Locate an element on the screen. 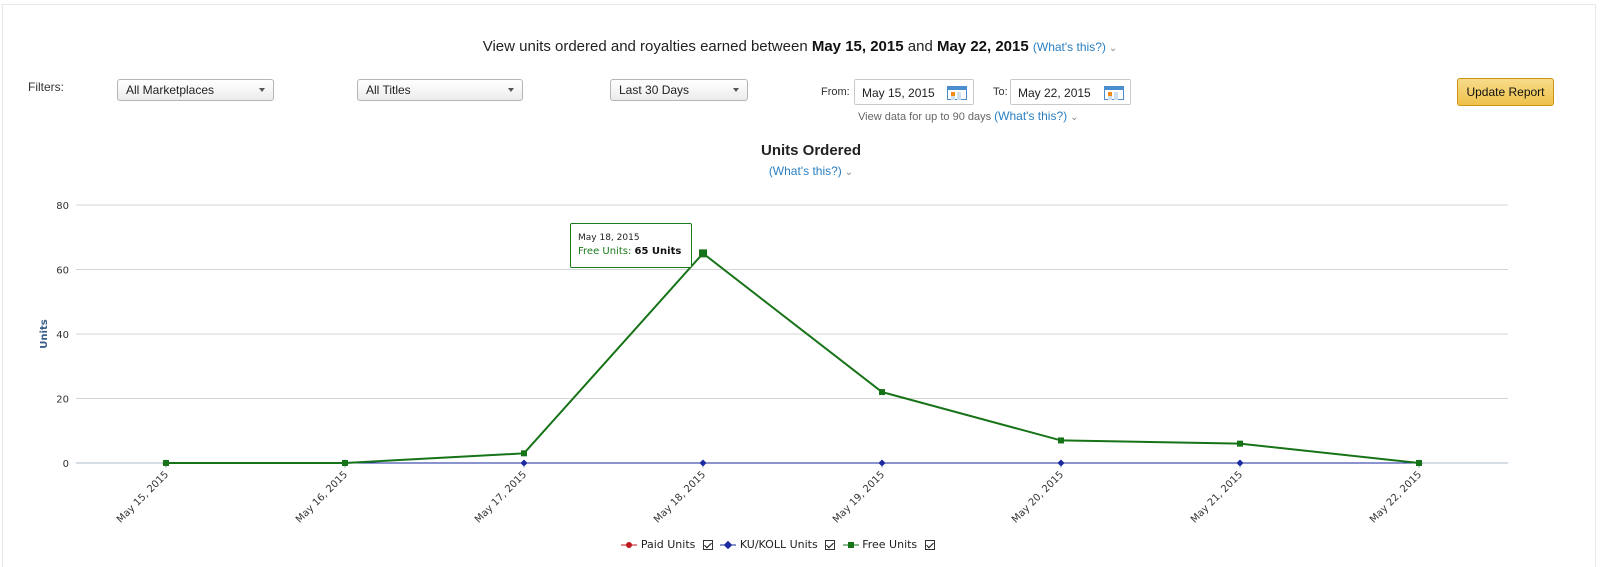 Image resolution: width=1600 pixels, height=567 pixels. from-date-value: May 15, 2015 is located at coordinates (898, 93).